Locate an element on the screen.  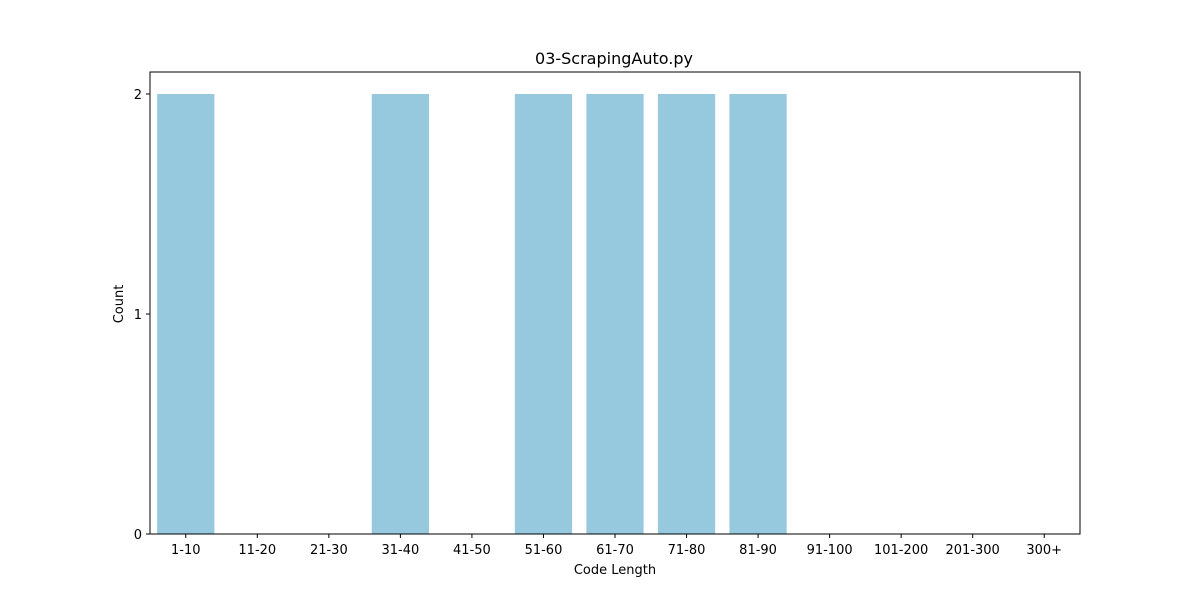
x-tick-label: 11-20 is located at coordinates (257, 550).